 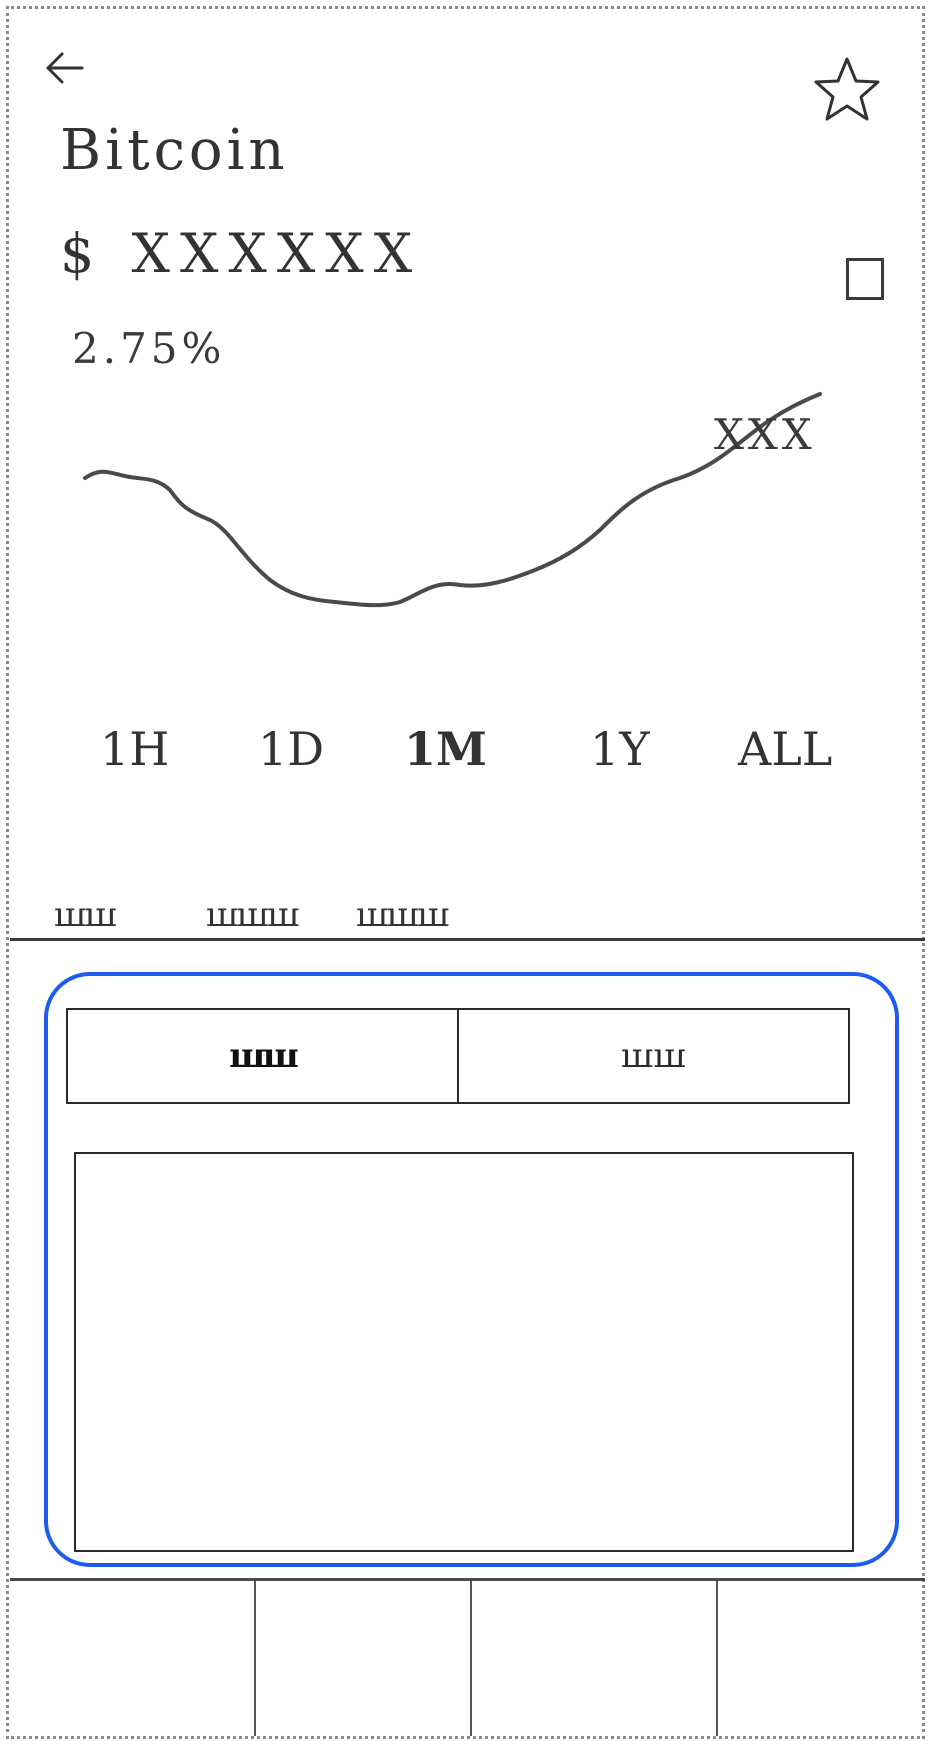 I want to click on tab-1: ꟺꟺ, so click(x=85, y=915).